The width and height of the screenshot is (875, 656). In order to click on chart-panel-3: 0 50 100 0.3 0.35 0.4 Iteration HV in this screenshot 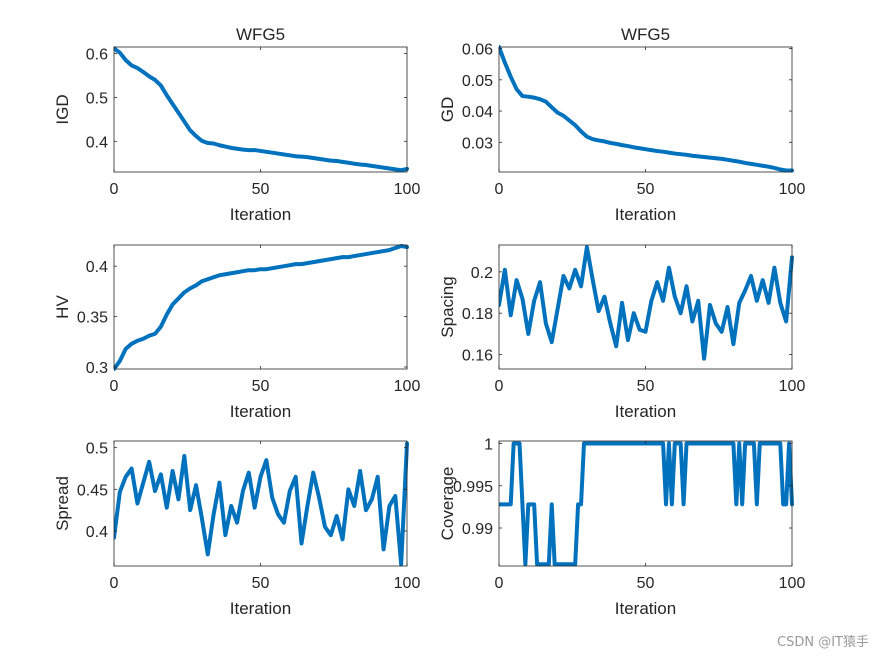, I will do `click(237, 332)`.